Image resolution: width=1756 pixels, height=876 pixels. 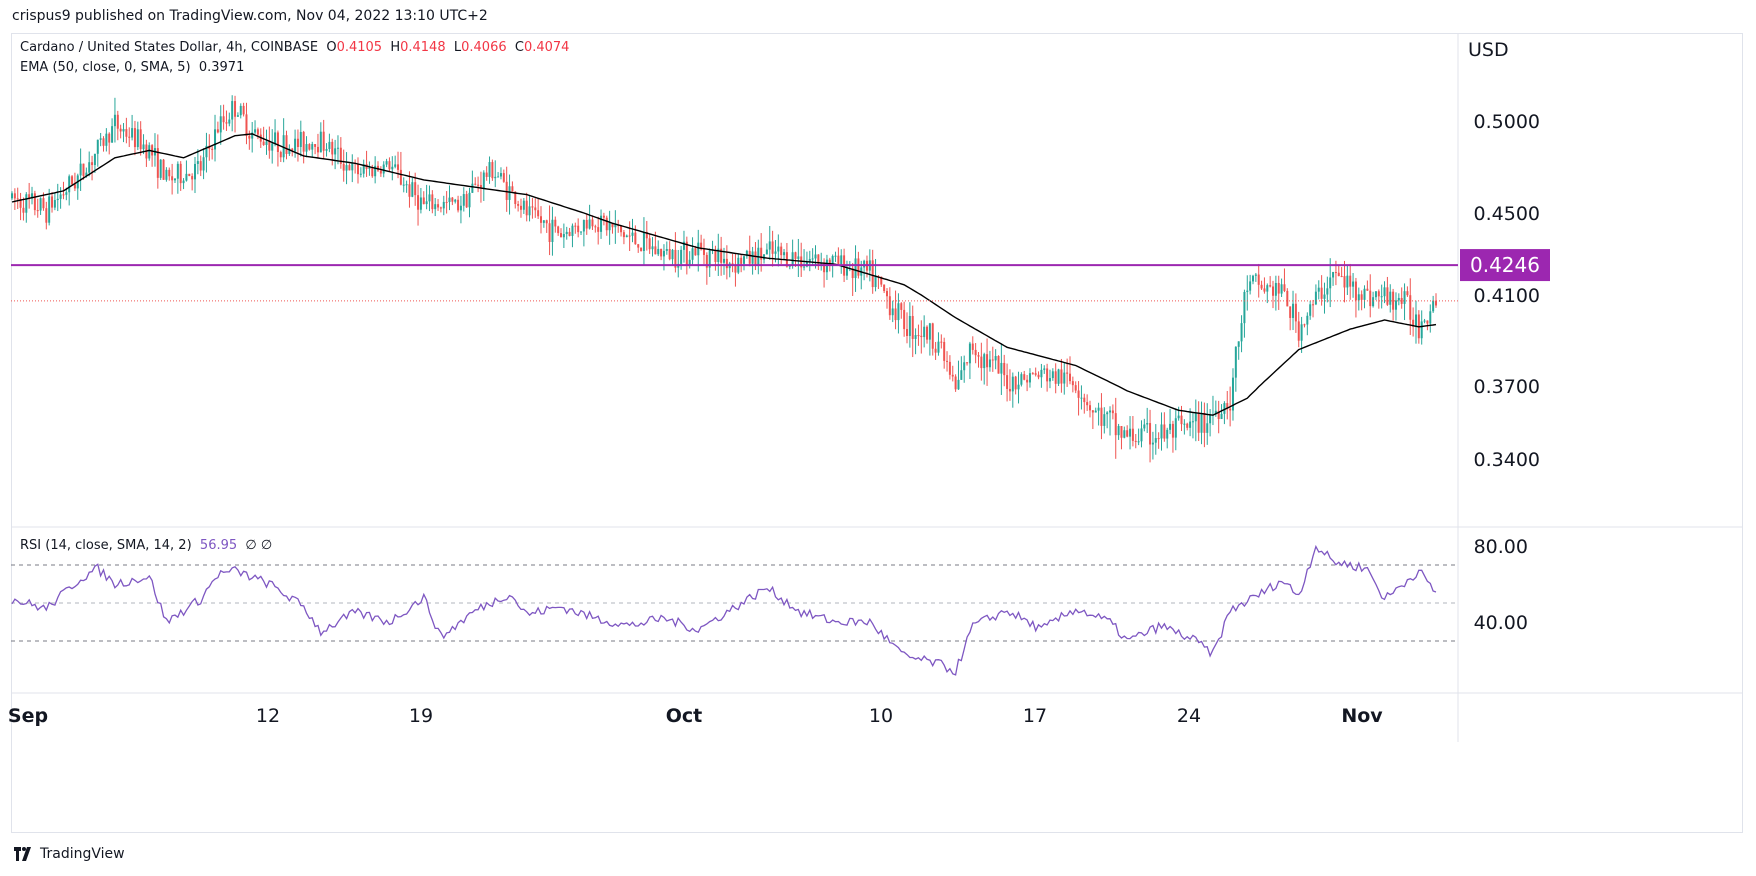 I want to click on time-tick: Nov, so click(x=1362, y=716).